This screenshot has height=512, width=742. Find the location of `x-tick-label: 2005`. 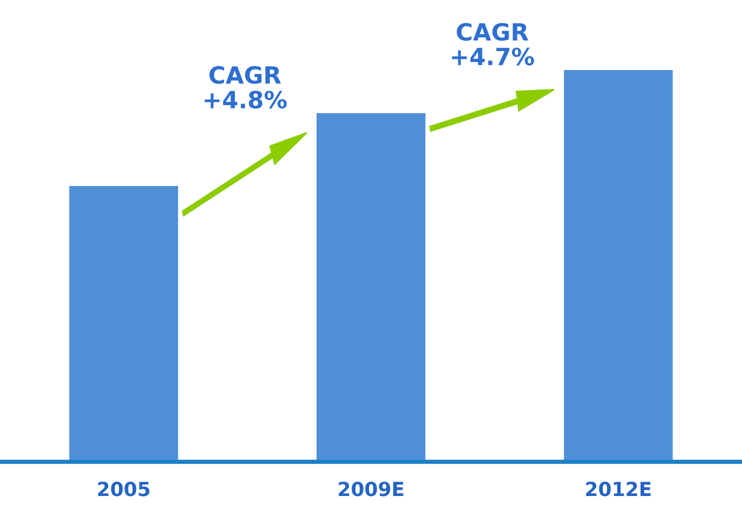

x-tick-label: 2005 is located at coordinates (124, 489).